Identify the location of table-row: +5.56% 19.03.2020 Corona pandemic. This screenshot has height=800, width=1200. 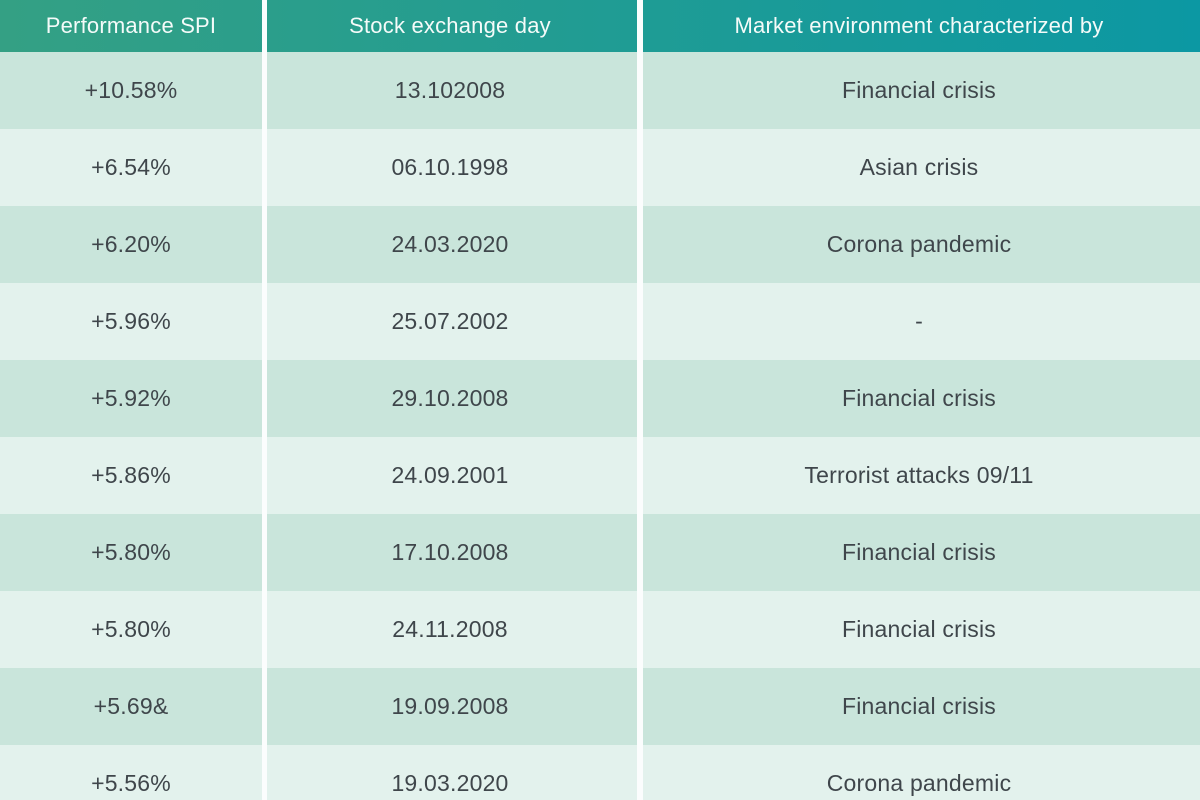
(600, 772).